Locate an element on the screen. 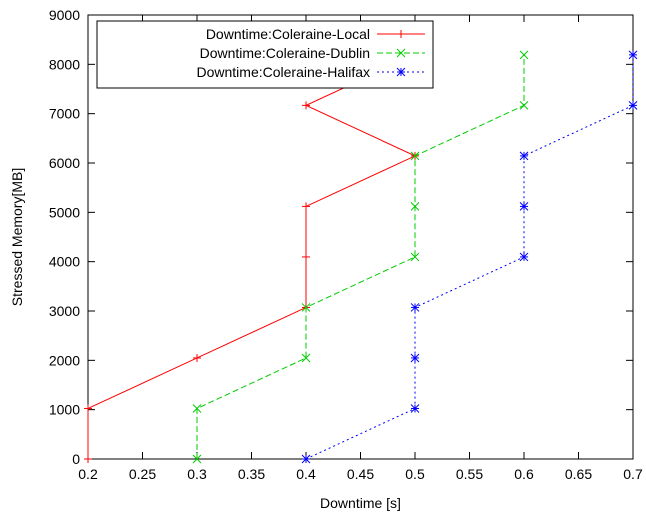 This screenshot has height=515, width=646. legend-item-2: Downtime:Coleraine-Dublin is located at coordinates (312, 53).